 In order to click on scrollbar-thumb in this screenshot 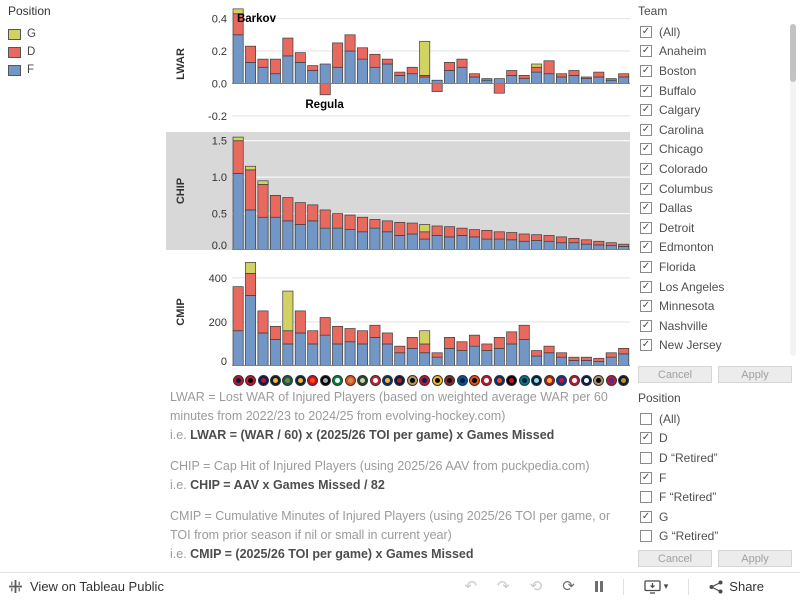, I will do `click(793, 53)`.